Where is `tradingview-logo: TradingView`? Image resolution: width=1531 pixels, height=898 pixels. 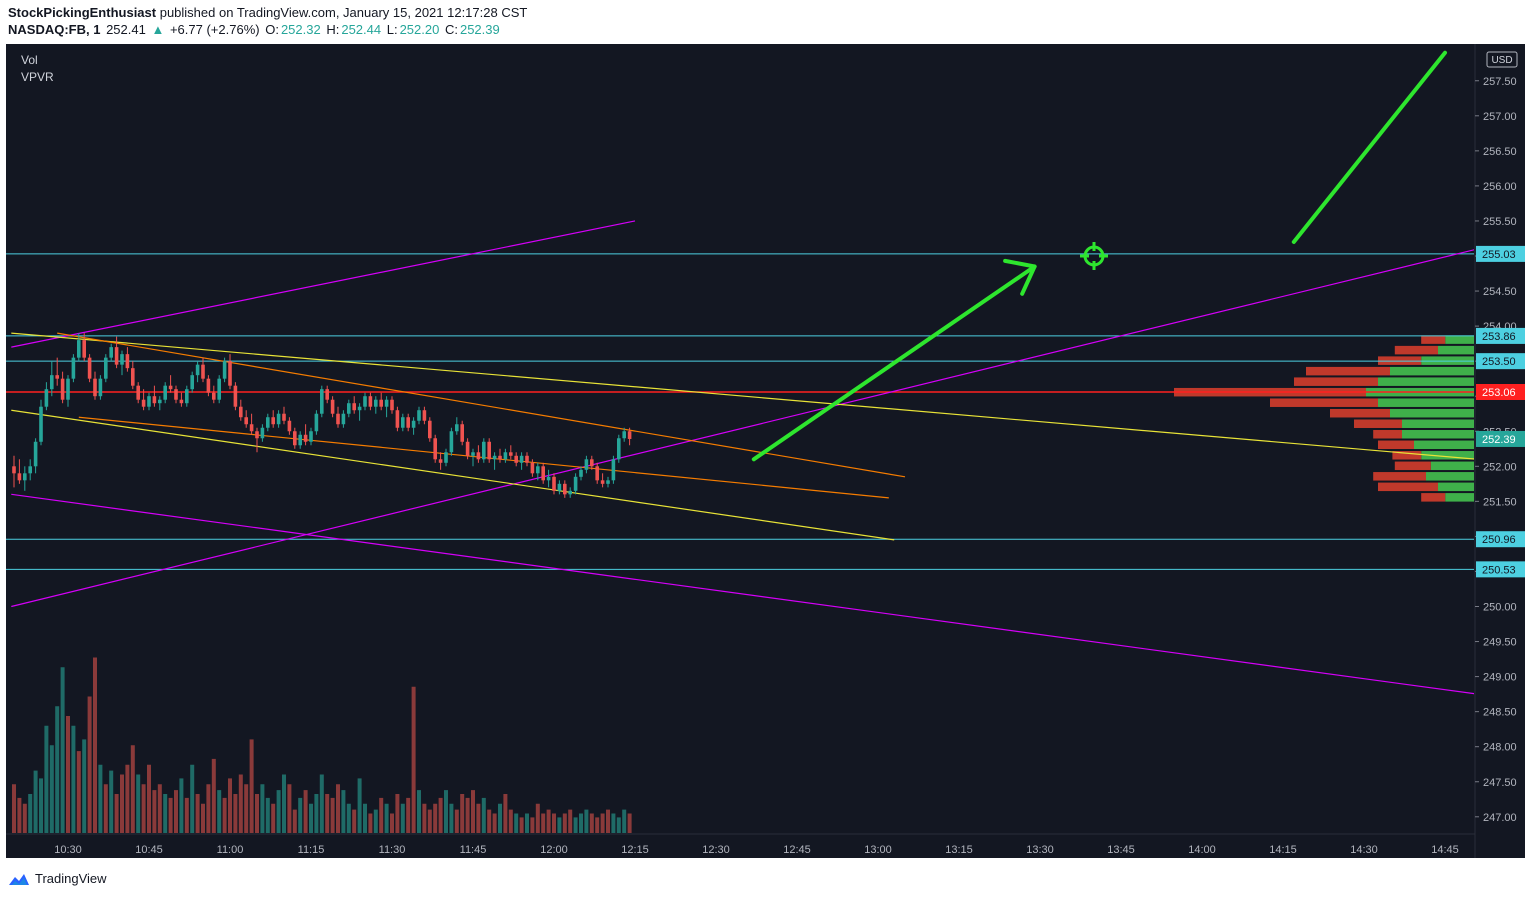
tradingview-logo: TradingView is located at coordinates (57, 878).